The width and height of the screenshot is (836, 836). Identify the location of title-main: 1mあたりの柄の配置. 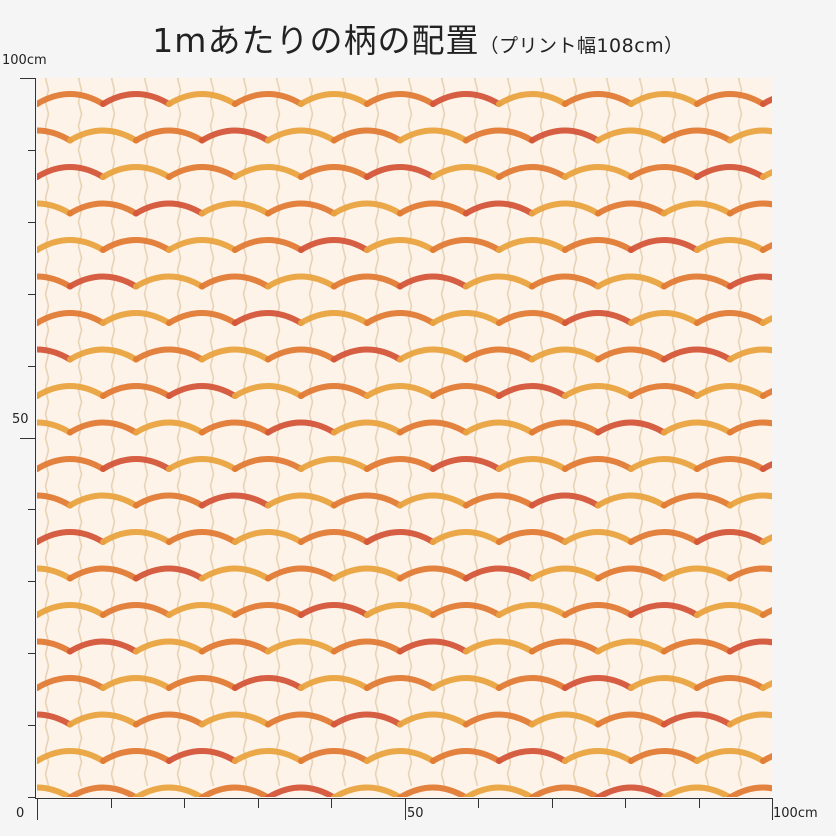
(316, 40).